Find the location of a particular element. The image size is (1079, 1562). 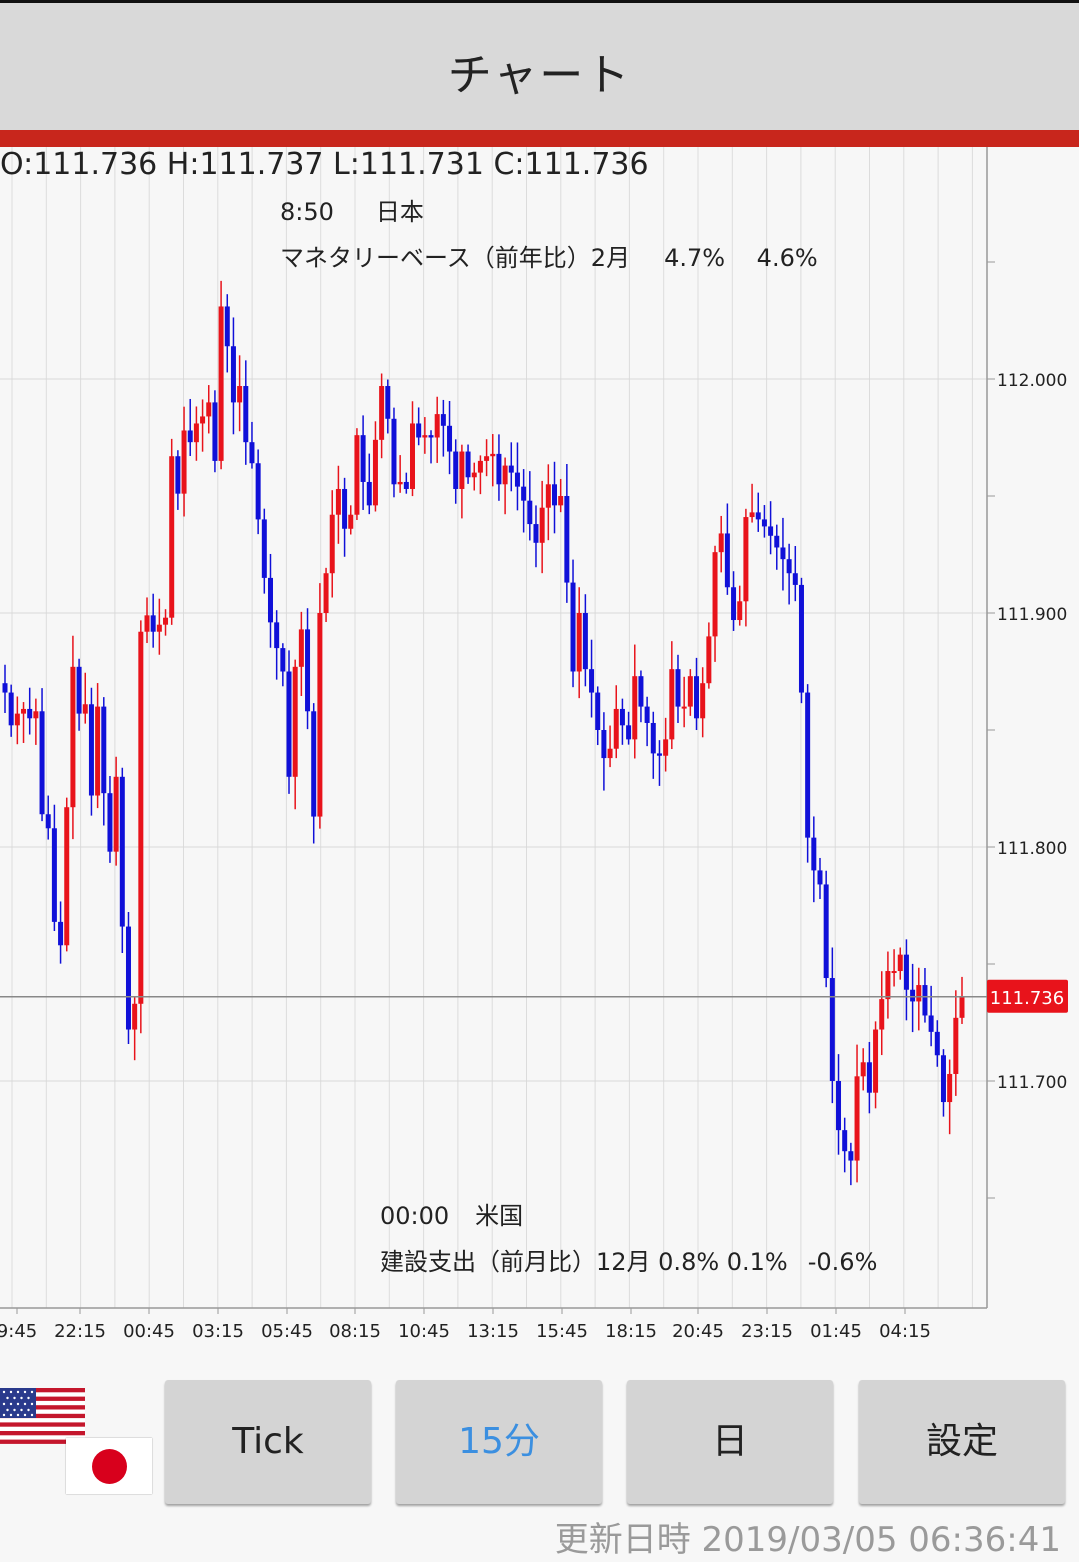

tick-button: Tick is located at coordinates (268, 1442).